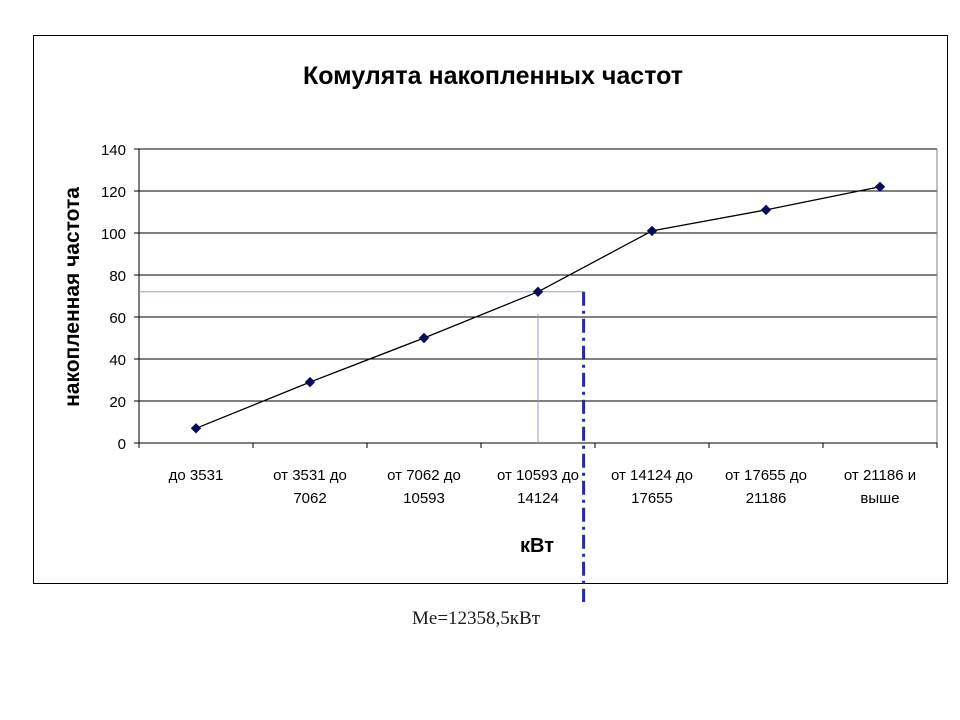 The width and height of the screenshot is (960, 720). I want to click on y-tick-labels: 0 20 40 60 80 100 120 140, so click(113, 297).